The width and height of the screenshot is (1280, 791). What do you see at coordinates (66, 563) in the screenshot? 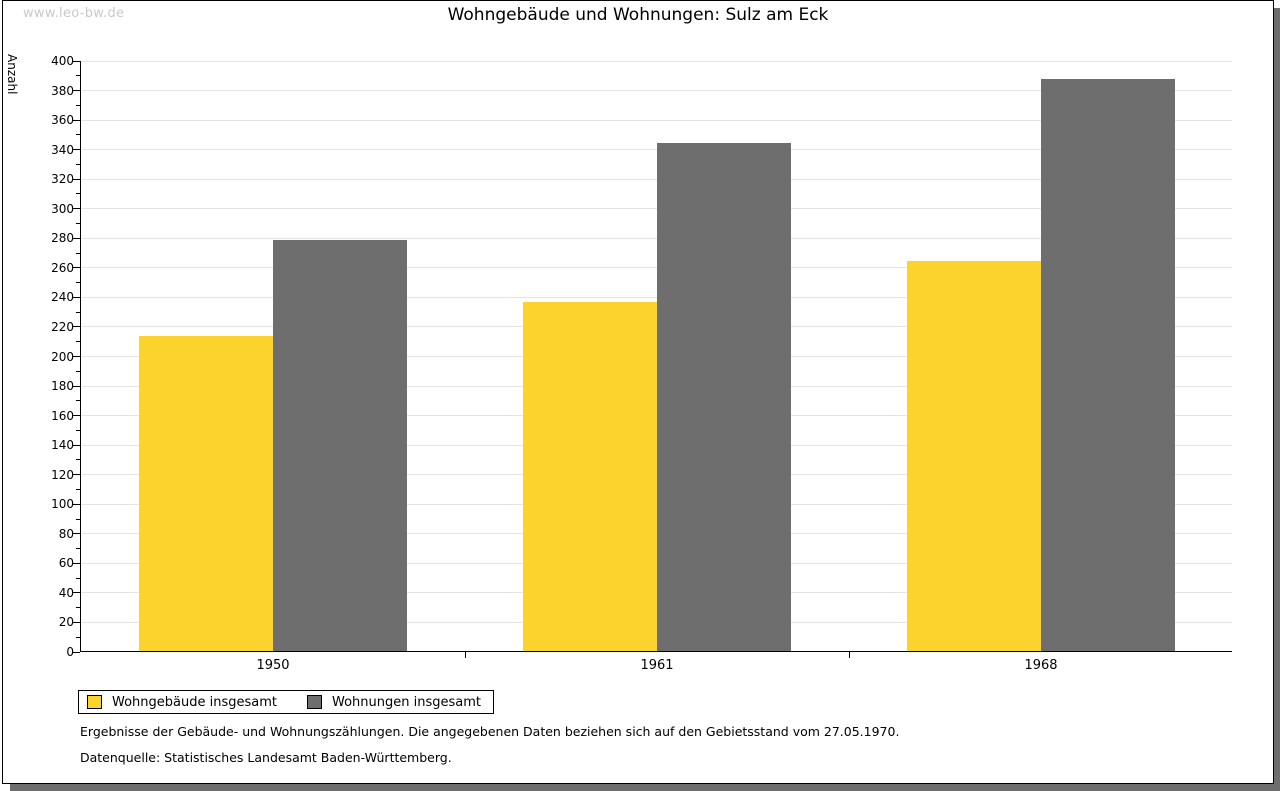
I see `y-tick-label: 60` at bounding box center [66, 563].